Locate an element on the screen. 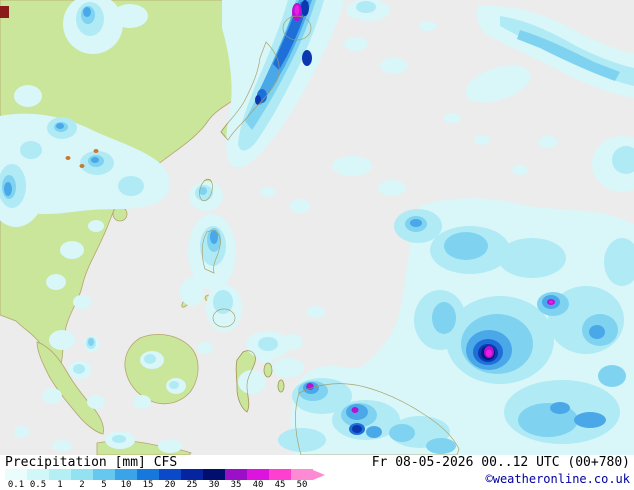  legend-value: 25 is located at coordinates (192, 485).